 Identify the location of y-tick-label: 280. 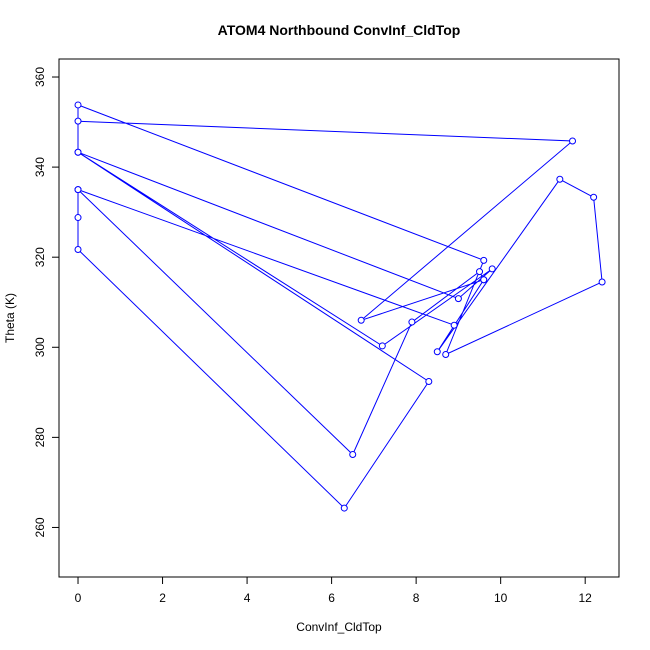
(40, 437).